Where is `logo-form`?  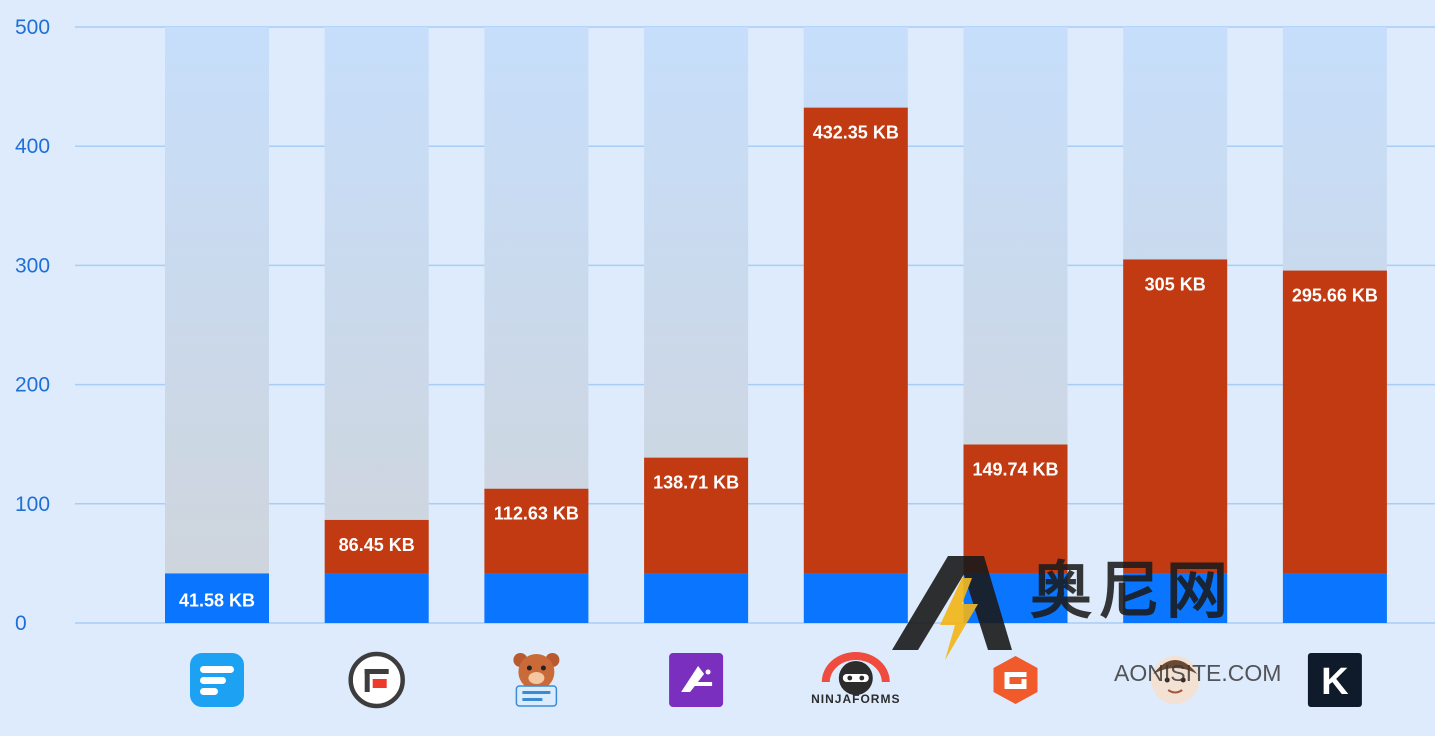 logo-form is located at coordinates (536, 696).